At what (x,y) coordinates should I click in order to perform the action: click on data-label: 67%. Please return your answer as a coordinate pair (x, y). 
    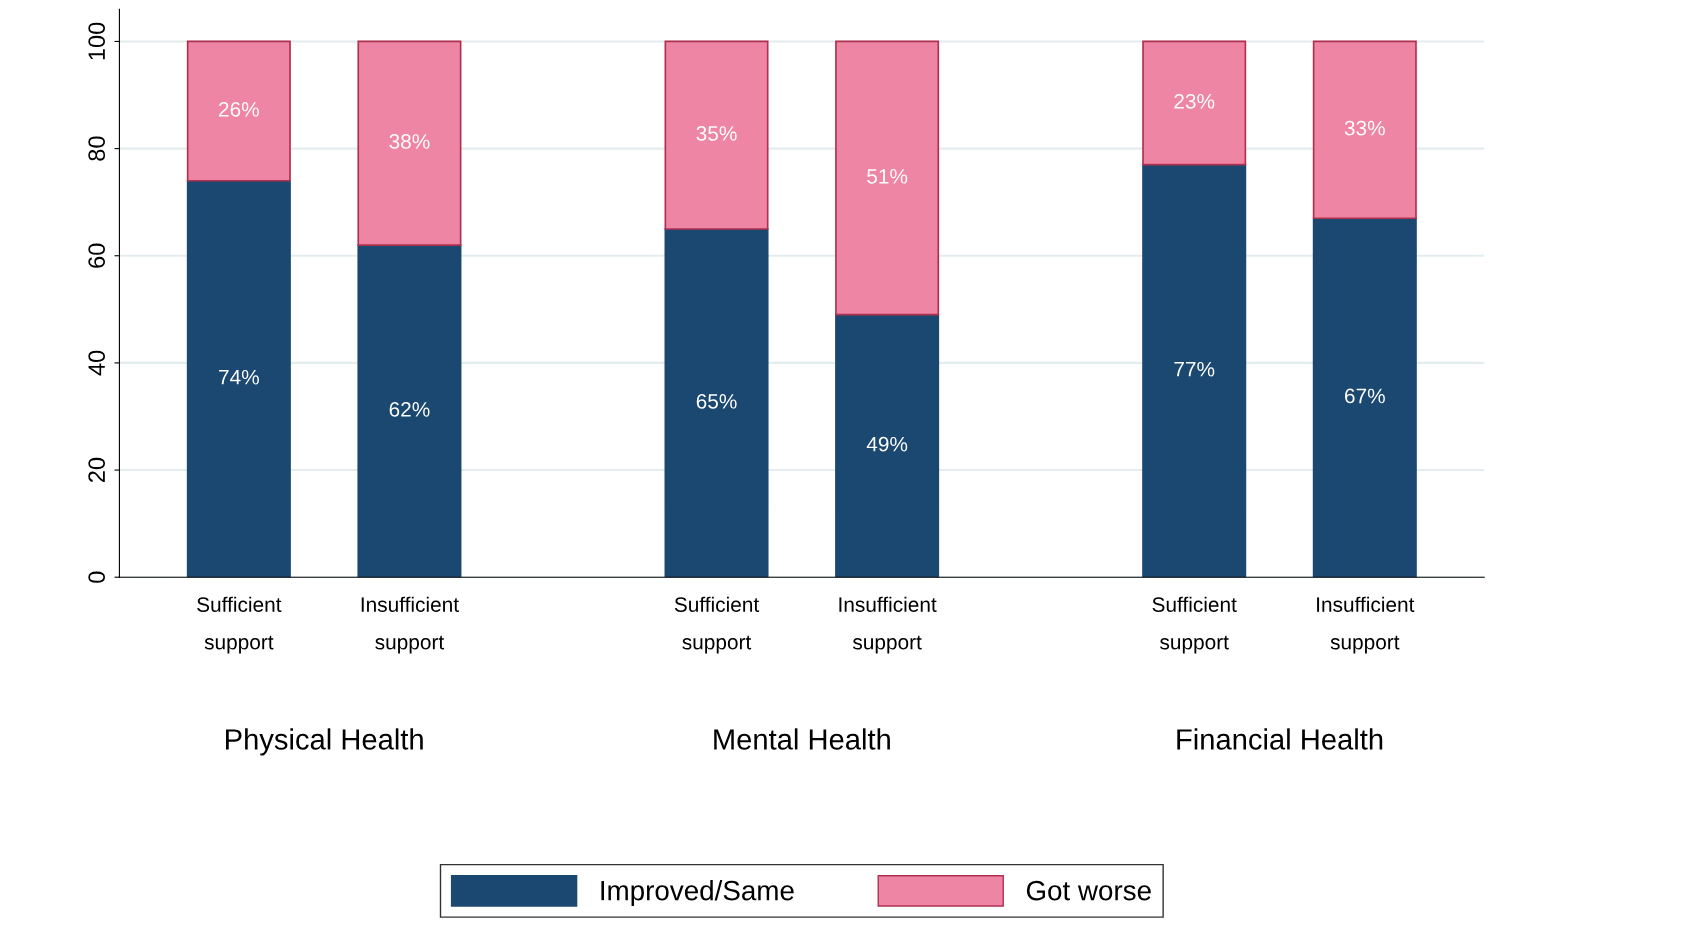
    Looking at the image, I should click on (1365, 396).